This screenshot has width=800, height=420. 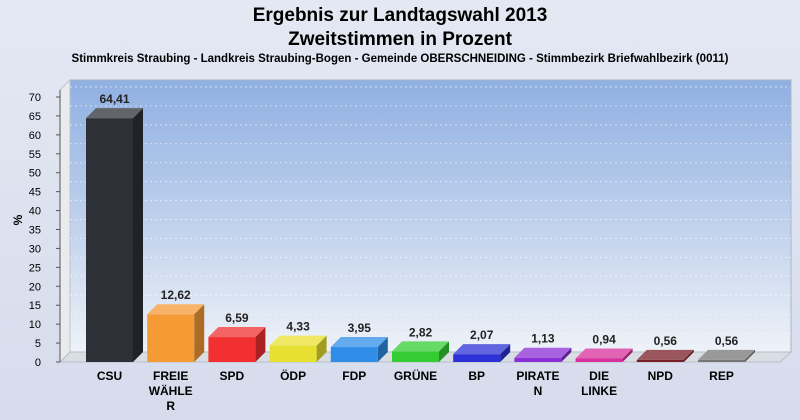 I want to click on y-tick-label: 50, so click(x=35, y=174).